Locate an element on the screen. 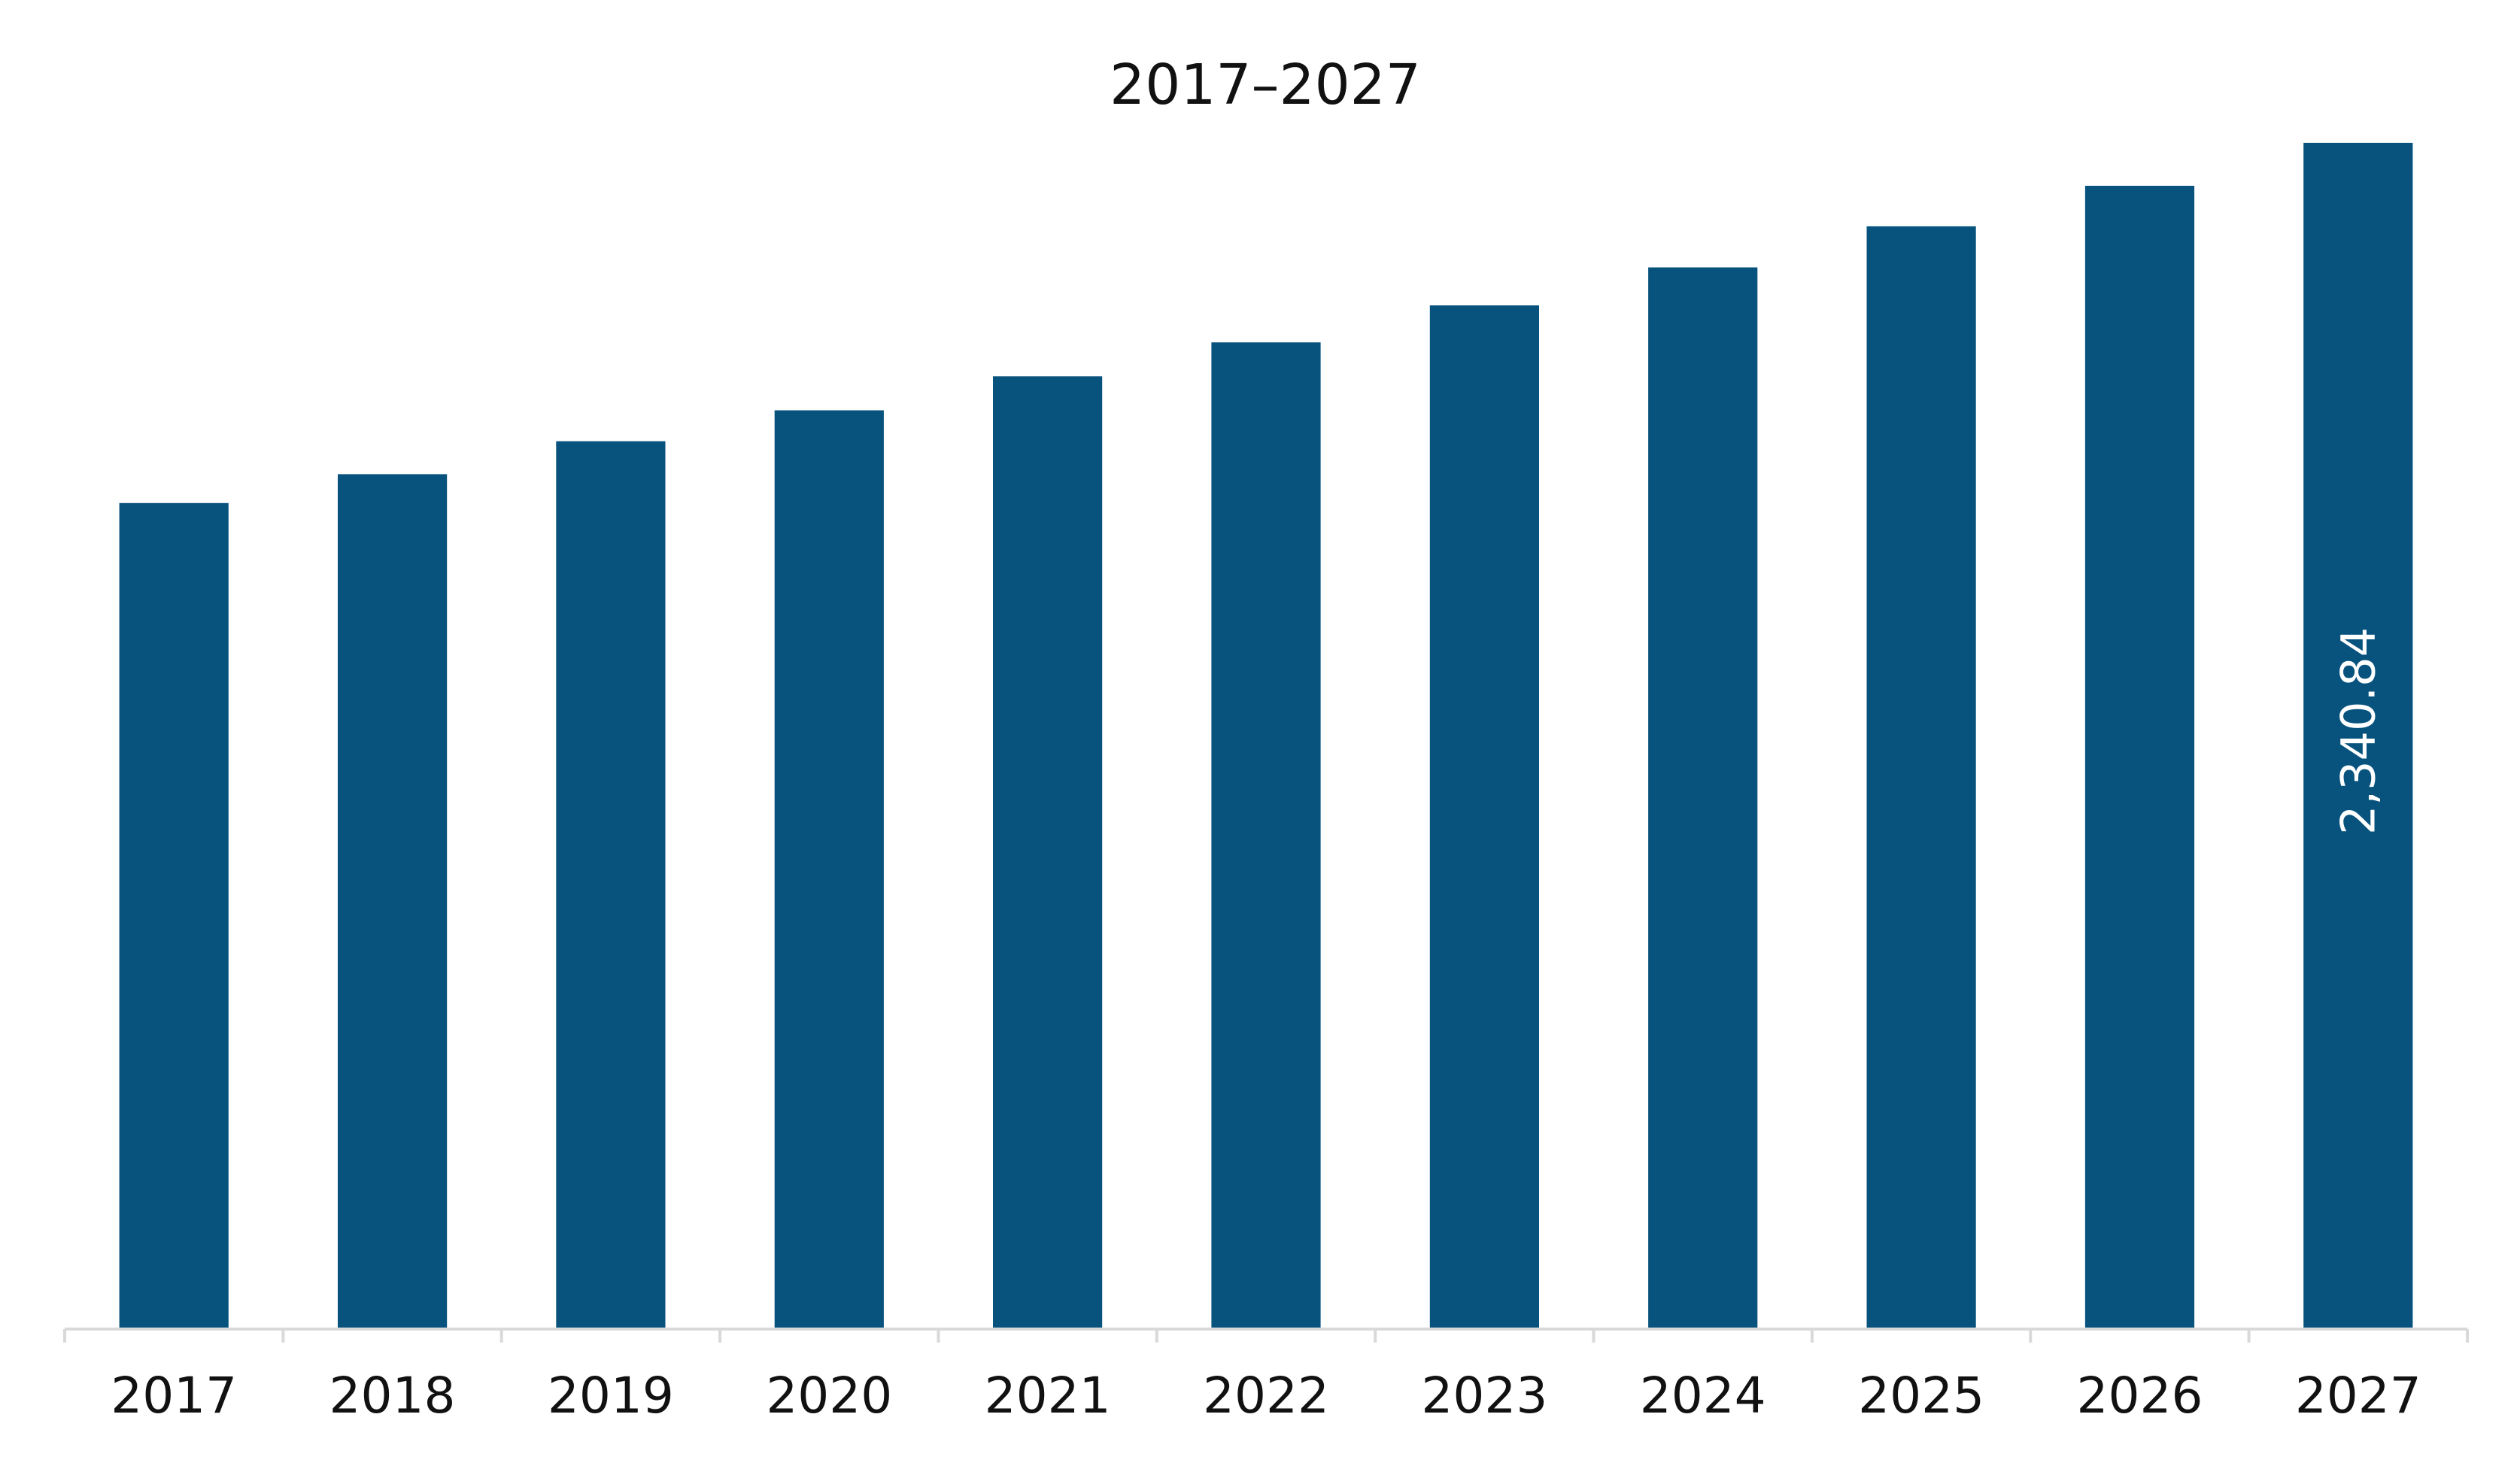 This screenshot has height=1481, width=2520. chart-title: 2017–2027 is located at coordinates (1265, 85).